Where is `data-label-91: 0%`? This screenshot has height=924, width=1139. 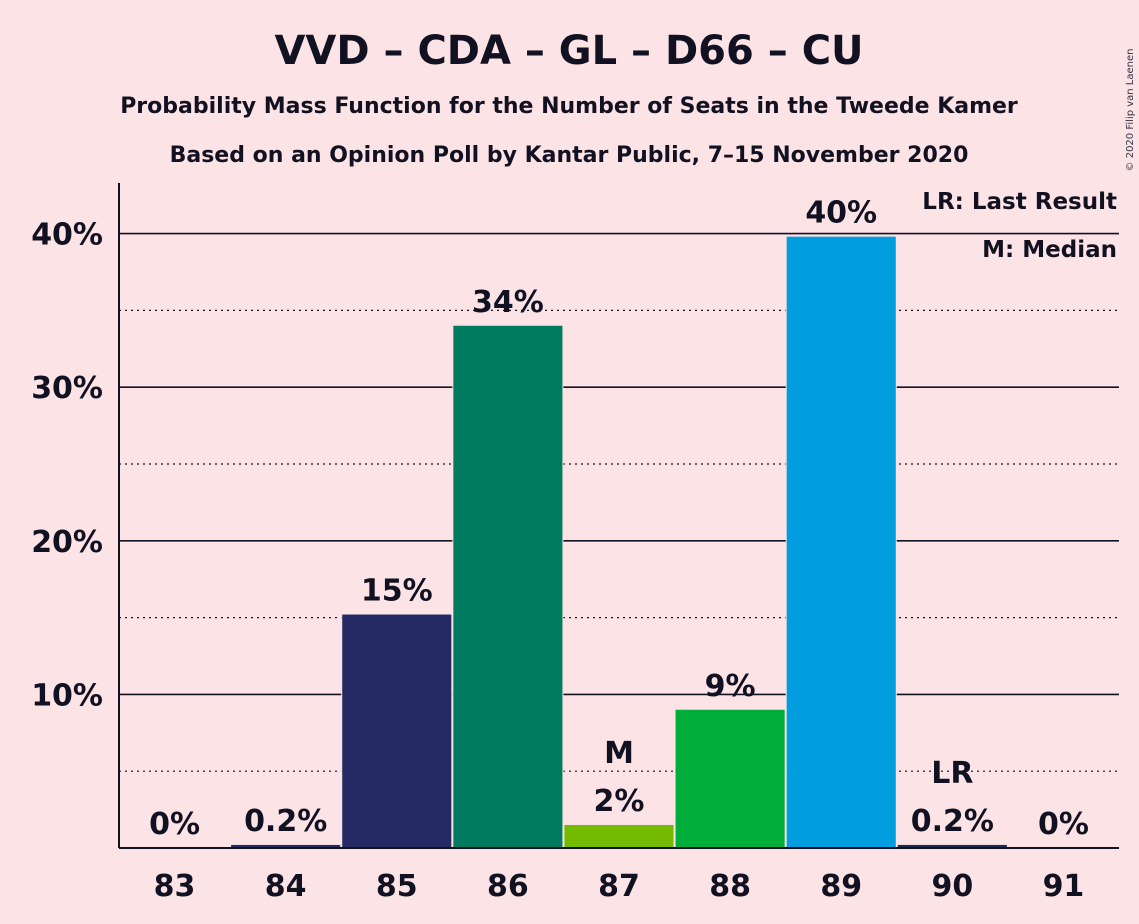
data-label-91: 0% is located at coordinates (1063, 824).